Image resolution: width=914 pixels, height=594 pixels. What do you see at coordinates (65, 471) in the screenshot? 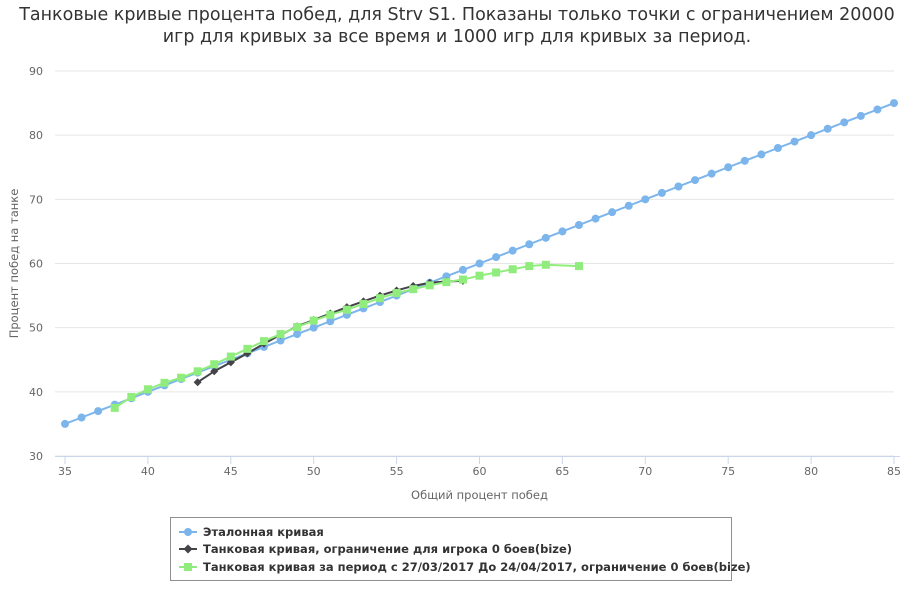
I see `x-tick-label: 35` at bounding box center [65, 471].